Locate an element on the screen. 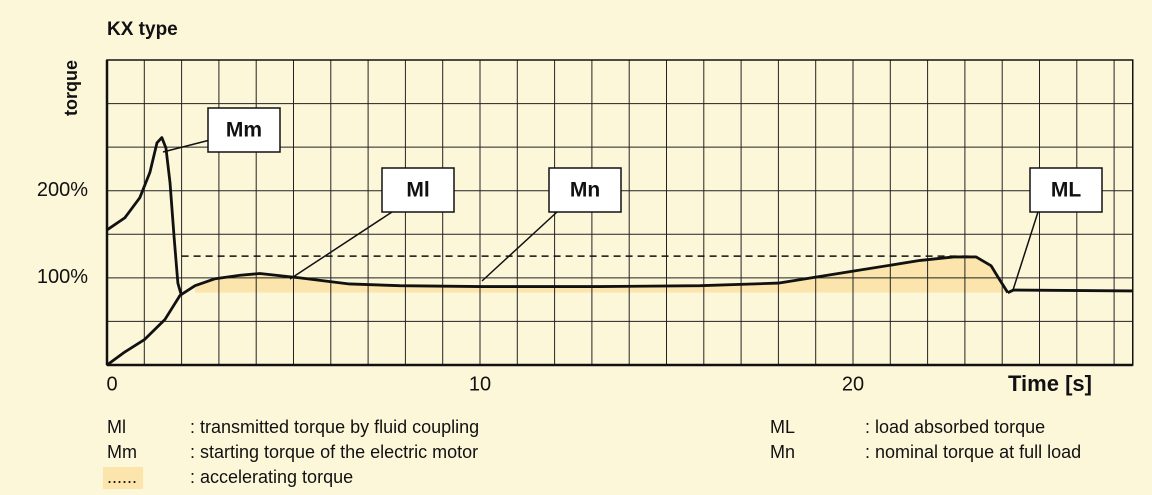 This screenshot has height=495, width=1152. legend-swatch is located at coordinates (123, 478).